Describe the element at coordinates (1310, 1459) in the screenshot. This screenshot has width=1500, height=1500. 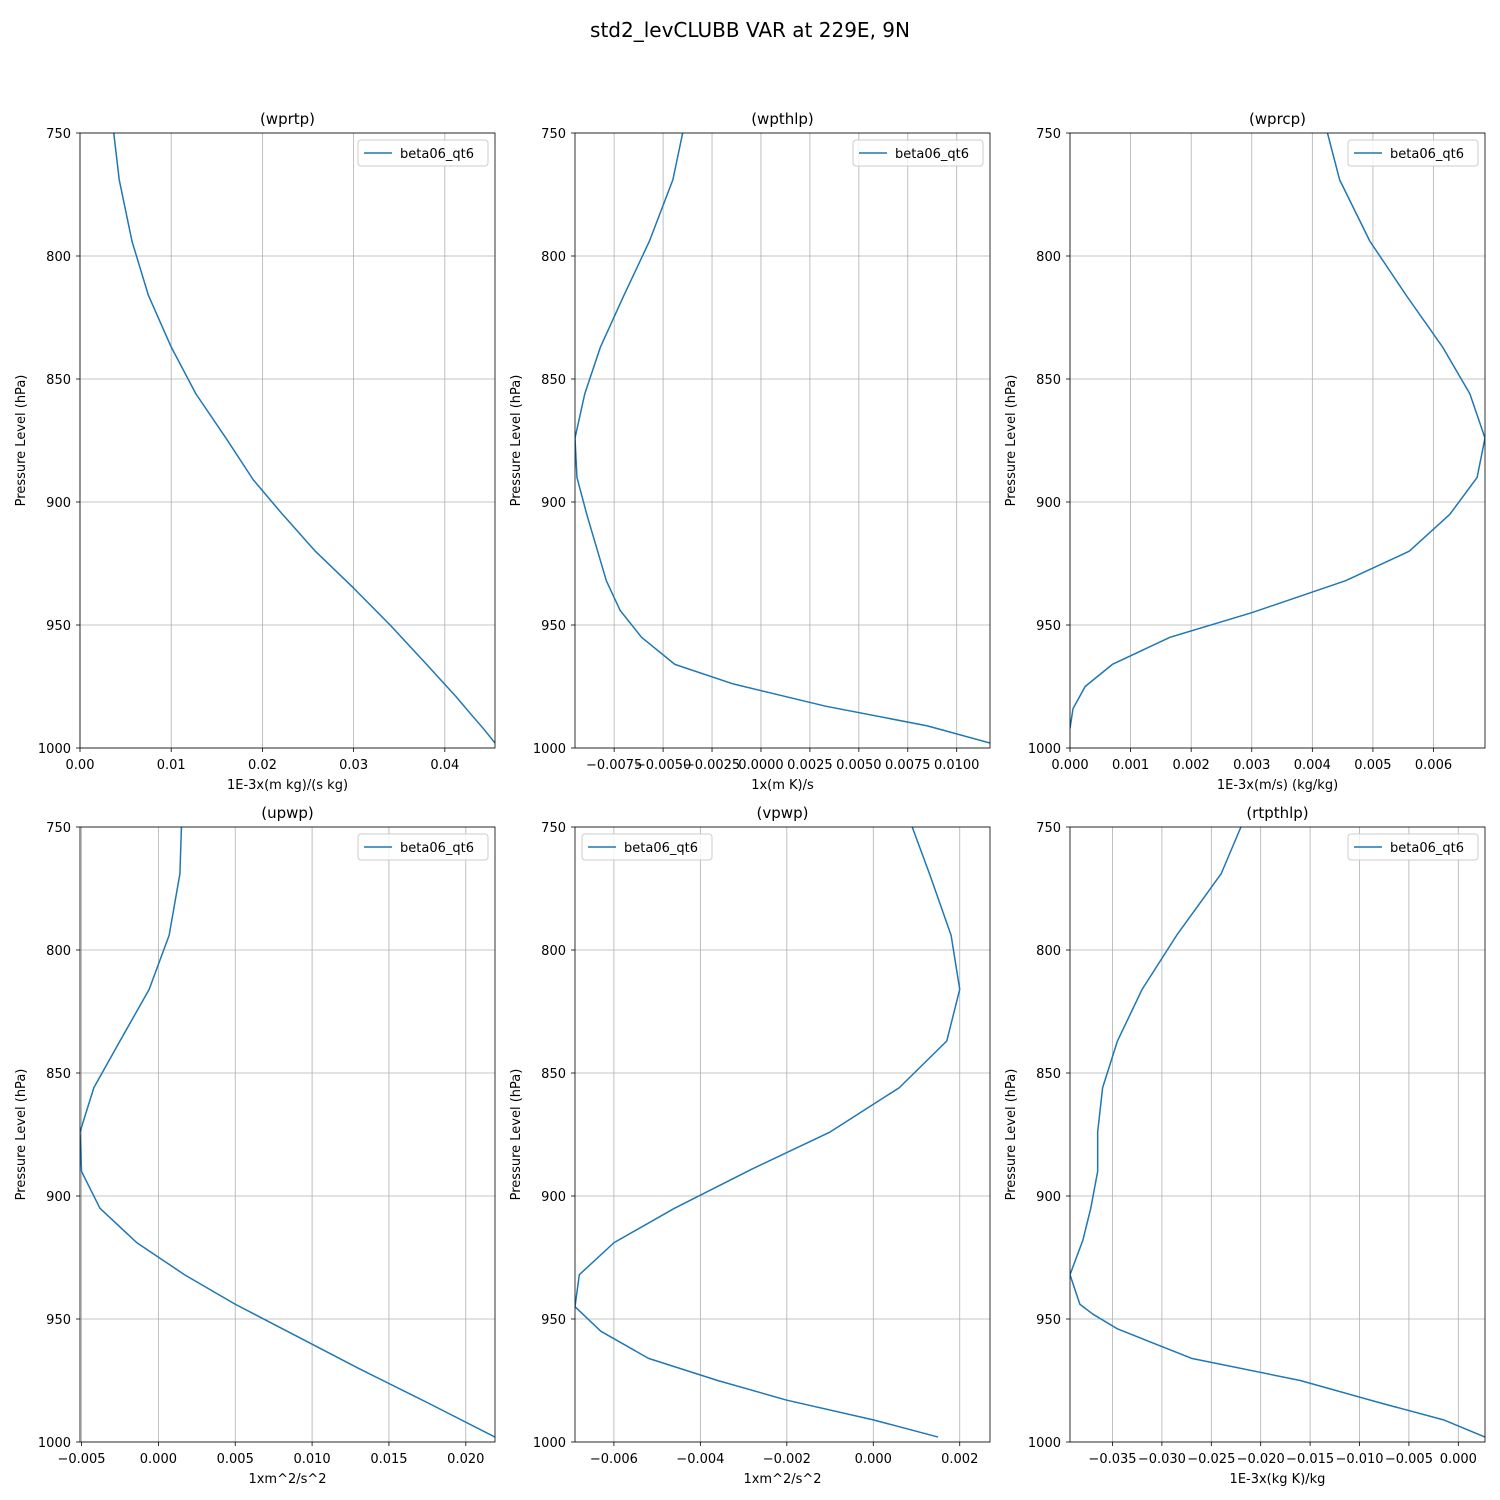
I see `x-tick-label: −0.015` at that location.